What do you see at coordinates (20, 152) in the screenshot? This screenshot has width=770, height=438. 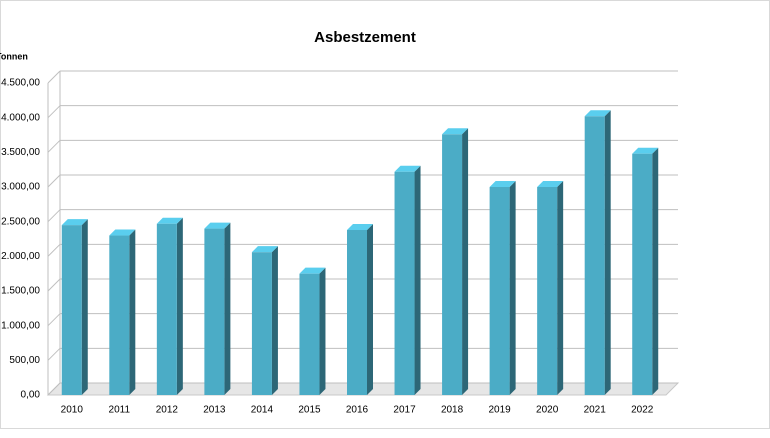 I see `y-tick-label: 3.500,00` at bounding box center [20, 152].